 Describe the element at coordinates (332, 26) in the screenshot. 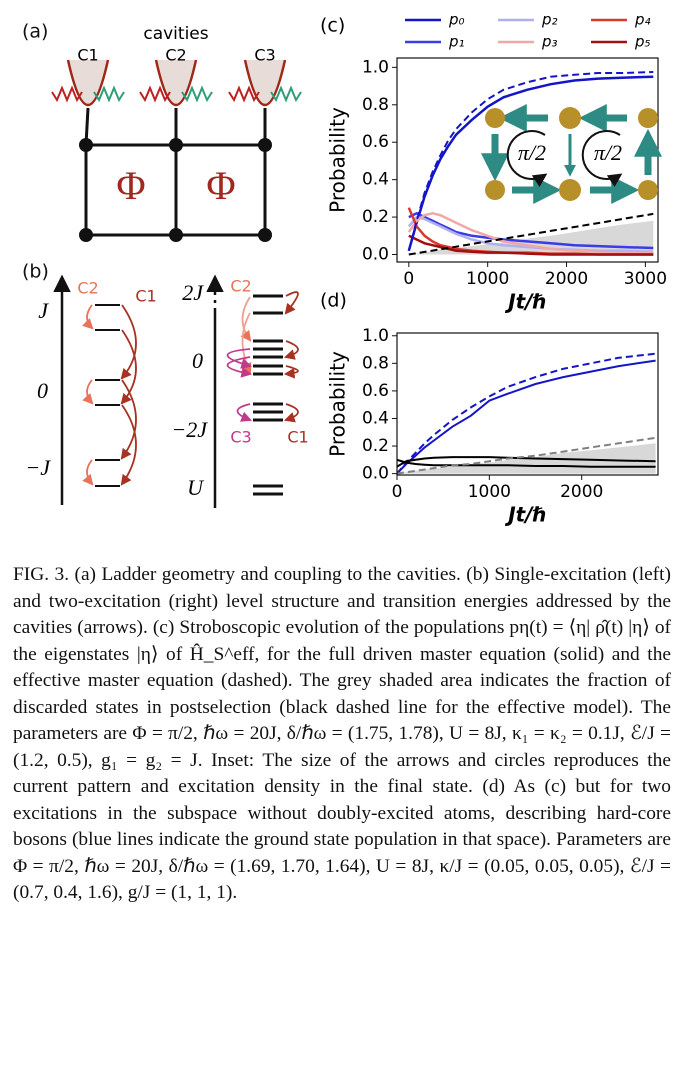

I see `panel-label: (c)` at that location.